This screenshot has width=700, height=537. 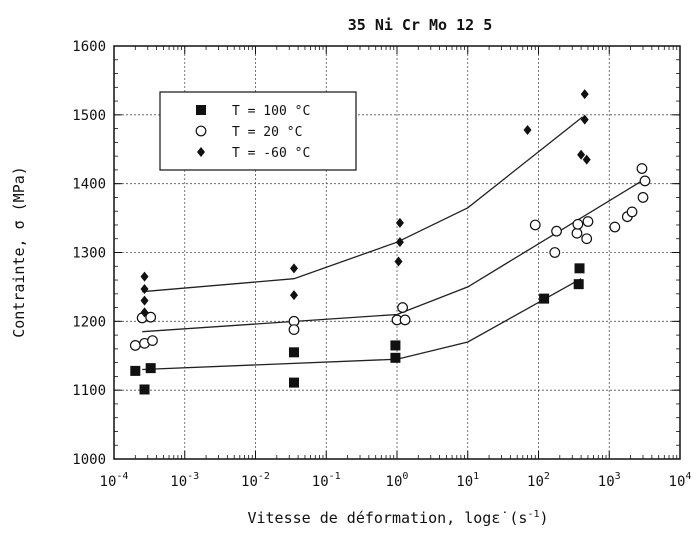 What do you see at coordinates (513, 518) in the screenshot?
I see `x-axis-label-unit-open: (s` at bounding box center [513, 518].